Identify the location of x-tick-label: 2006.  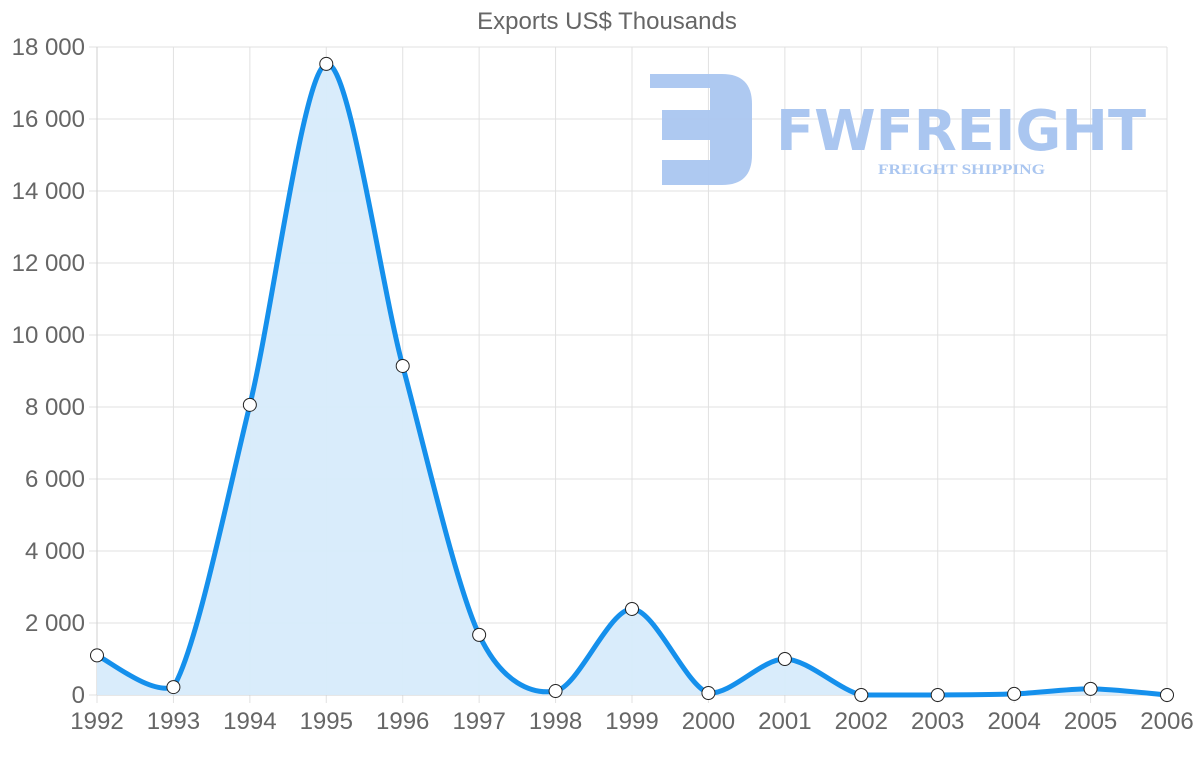
(1166, 721).